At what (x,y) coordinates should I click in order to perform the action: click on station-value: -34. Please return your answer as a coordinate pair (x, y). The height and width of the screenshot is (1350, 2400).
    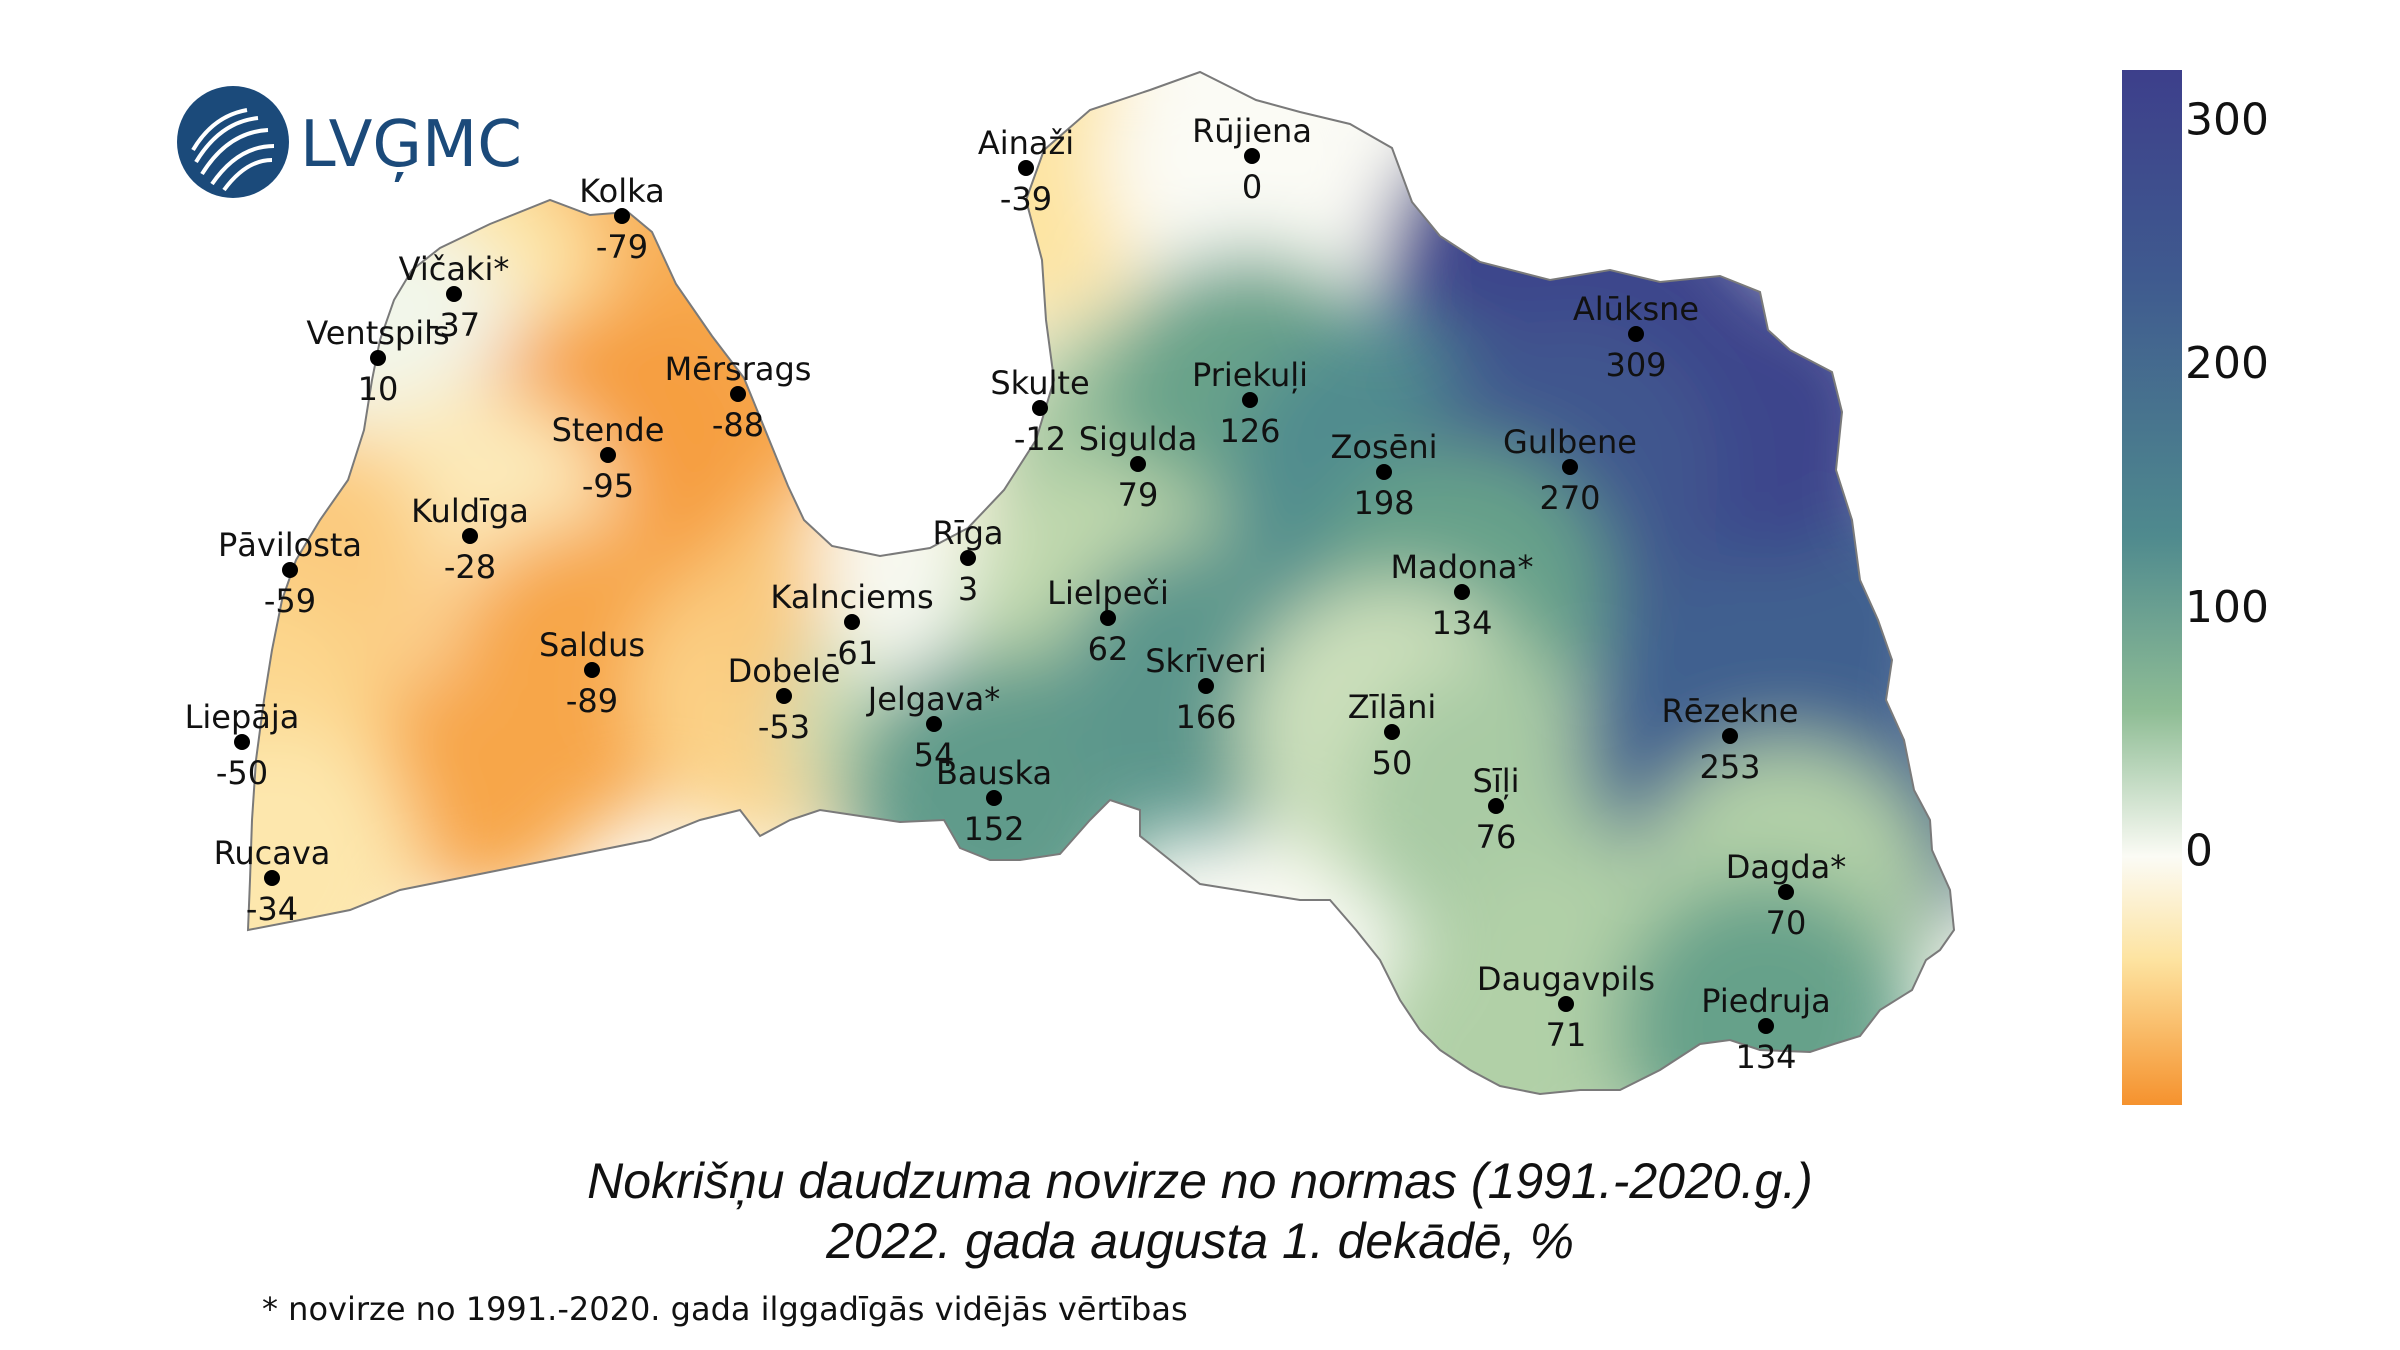
    Looking at the image, I should click on (272, 909).